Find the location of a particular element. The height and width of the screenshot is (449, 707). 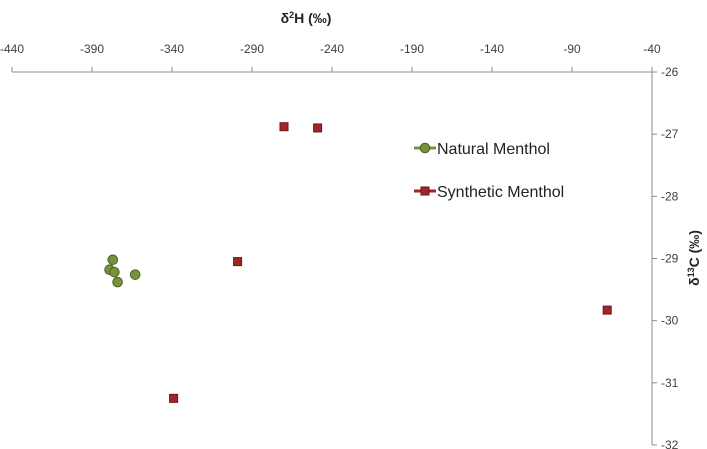

x-tick-label: -240 is located at coordinates (332, 49).